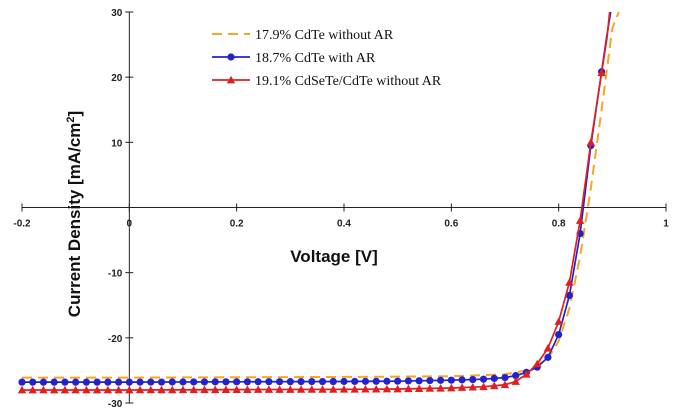 The image size is (680, 416). What do you see at coordinates (324, 35) in the screenshot?
I see `legend-label-1: 17.9% CdTe without AR` at bounding box center [324, 35].